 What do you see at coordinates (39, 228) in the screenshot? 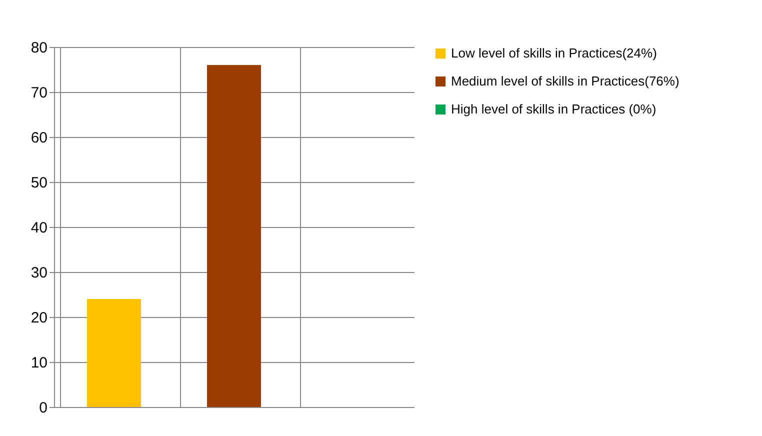
I see `y-tick-label: 40` at bounding box center [39, 228].